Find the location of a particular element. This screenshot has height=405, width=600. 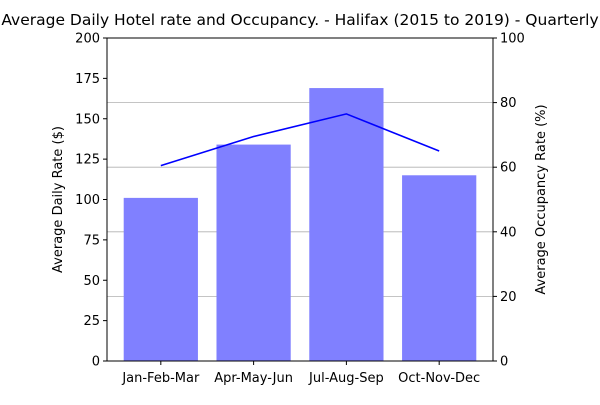

left-axis-label: Average Daily Rate ($) is located at coordinates (58, 199).